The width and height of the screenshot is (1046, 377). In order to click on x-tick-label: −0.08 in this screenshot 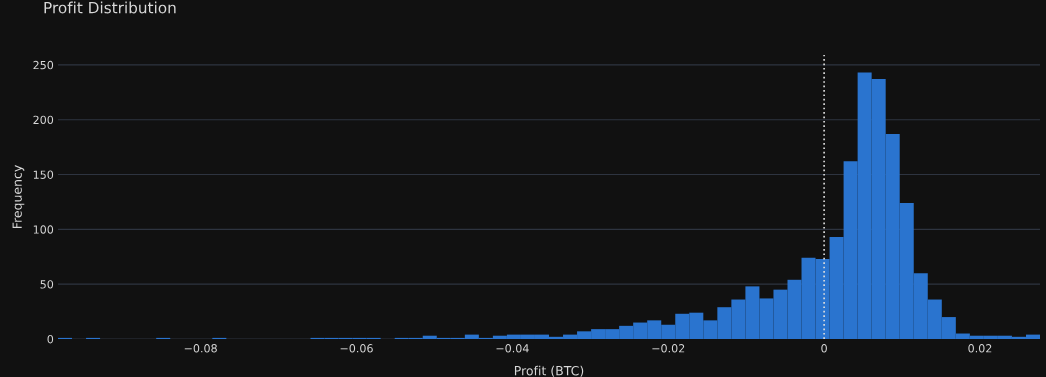, I will do `click(200, 348)`.